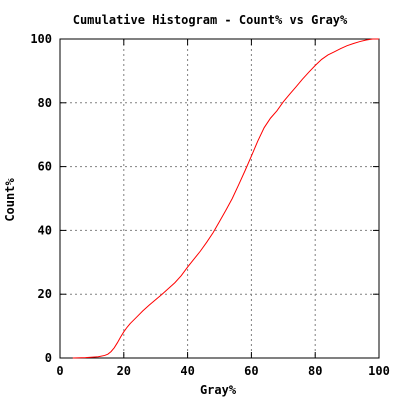 The image size is (400, 400). Describe the element at coordinates (45, 294) in the screenshot. I see `y-tick-label: 20` at that location.